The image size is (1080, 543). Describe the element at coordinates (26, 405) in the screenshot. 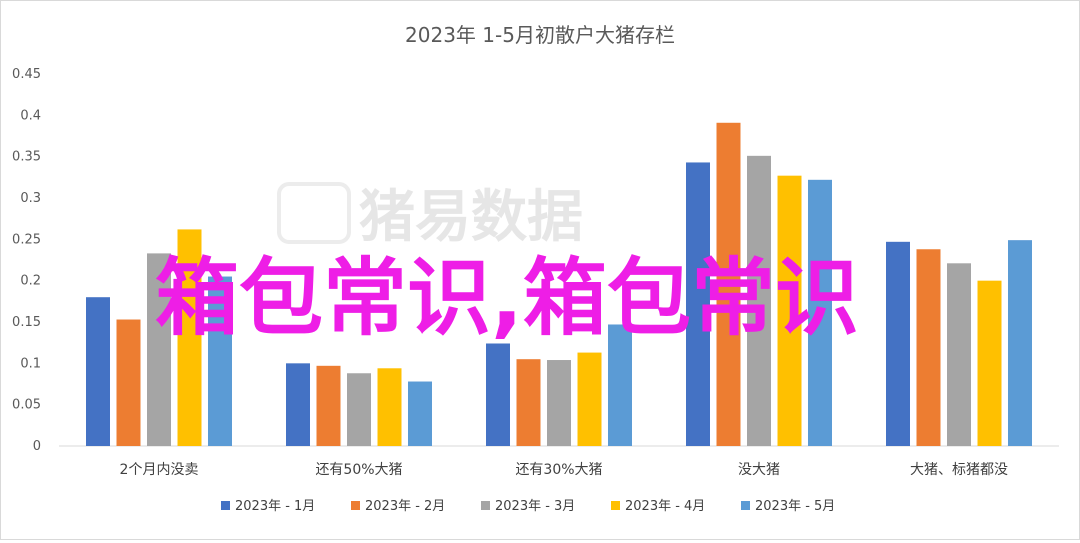

I see `y-tick-label: 0.05` at that location.